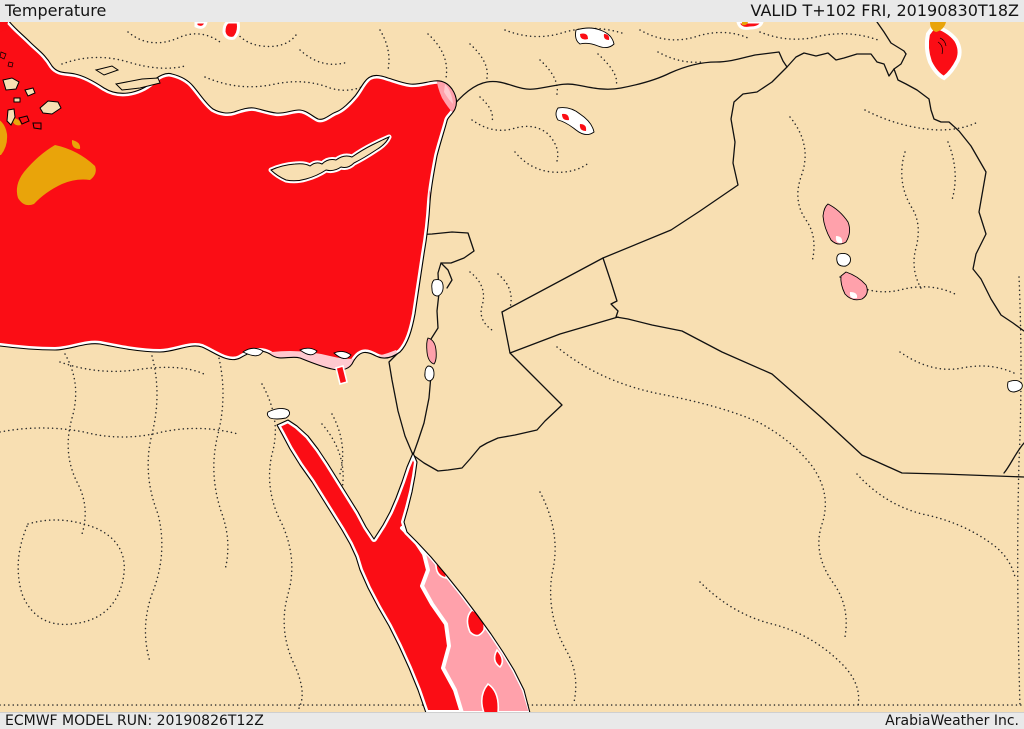 The width and height of the screenshot is (1024, 729). Describe the element at coordinates (813, 367) in the screenshot. I see `border-iraq-saudi` at that location.